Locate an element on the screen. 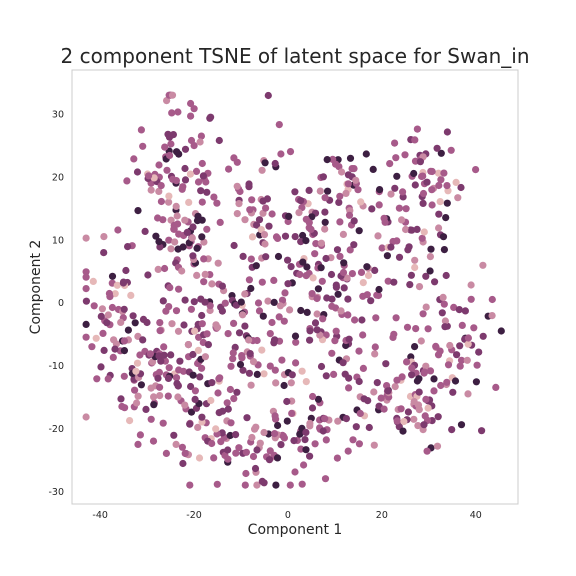 This screenshot has height=576, width=576. x-tick-label: -40 is located at coordinates (100, 515).